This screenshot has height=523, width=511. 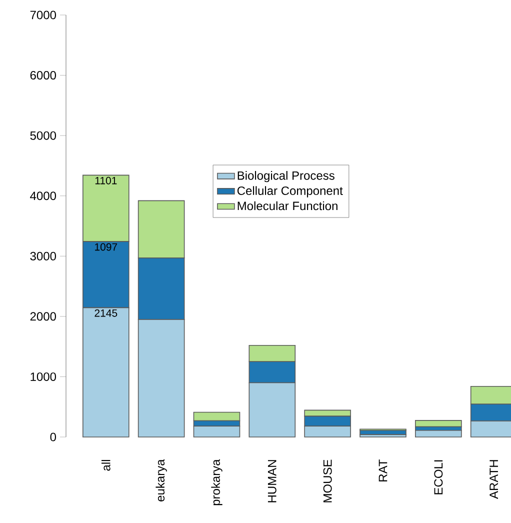 What do you see at coordinates (53, 437) in the screenshot?
I see `y-tick-label: 0` at bounding box center [53, 437].